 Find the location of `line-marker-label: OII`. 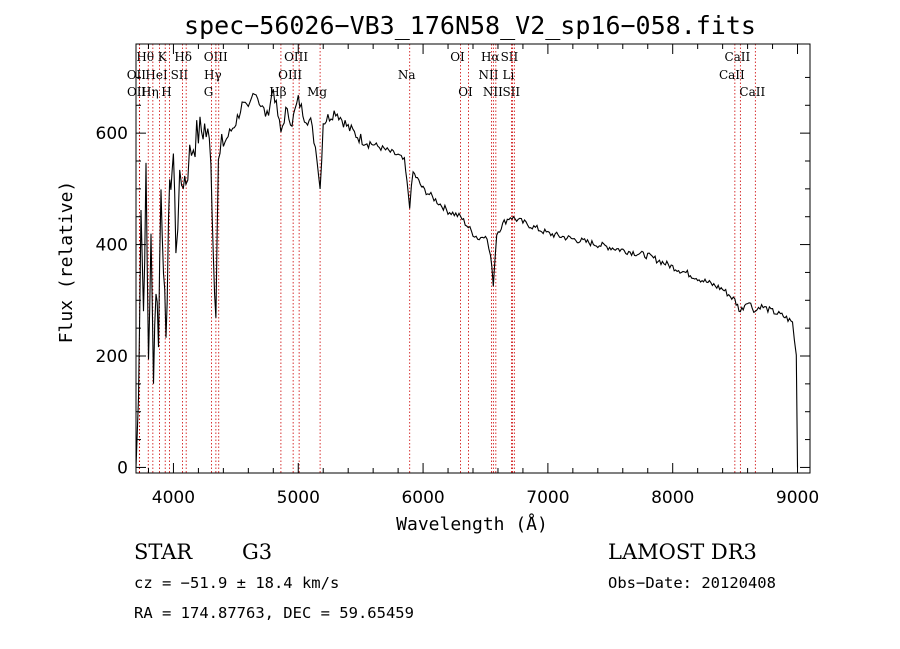

line-marker-label: OII is located at coordinates (137, 92).